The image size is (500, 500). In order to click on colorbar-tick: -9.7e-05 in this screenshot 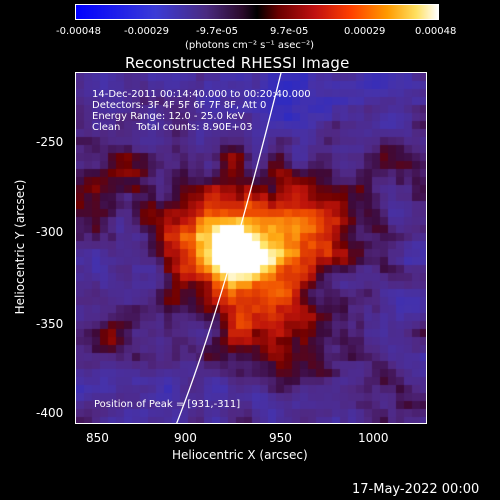, I will do `click(217, 31)`.